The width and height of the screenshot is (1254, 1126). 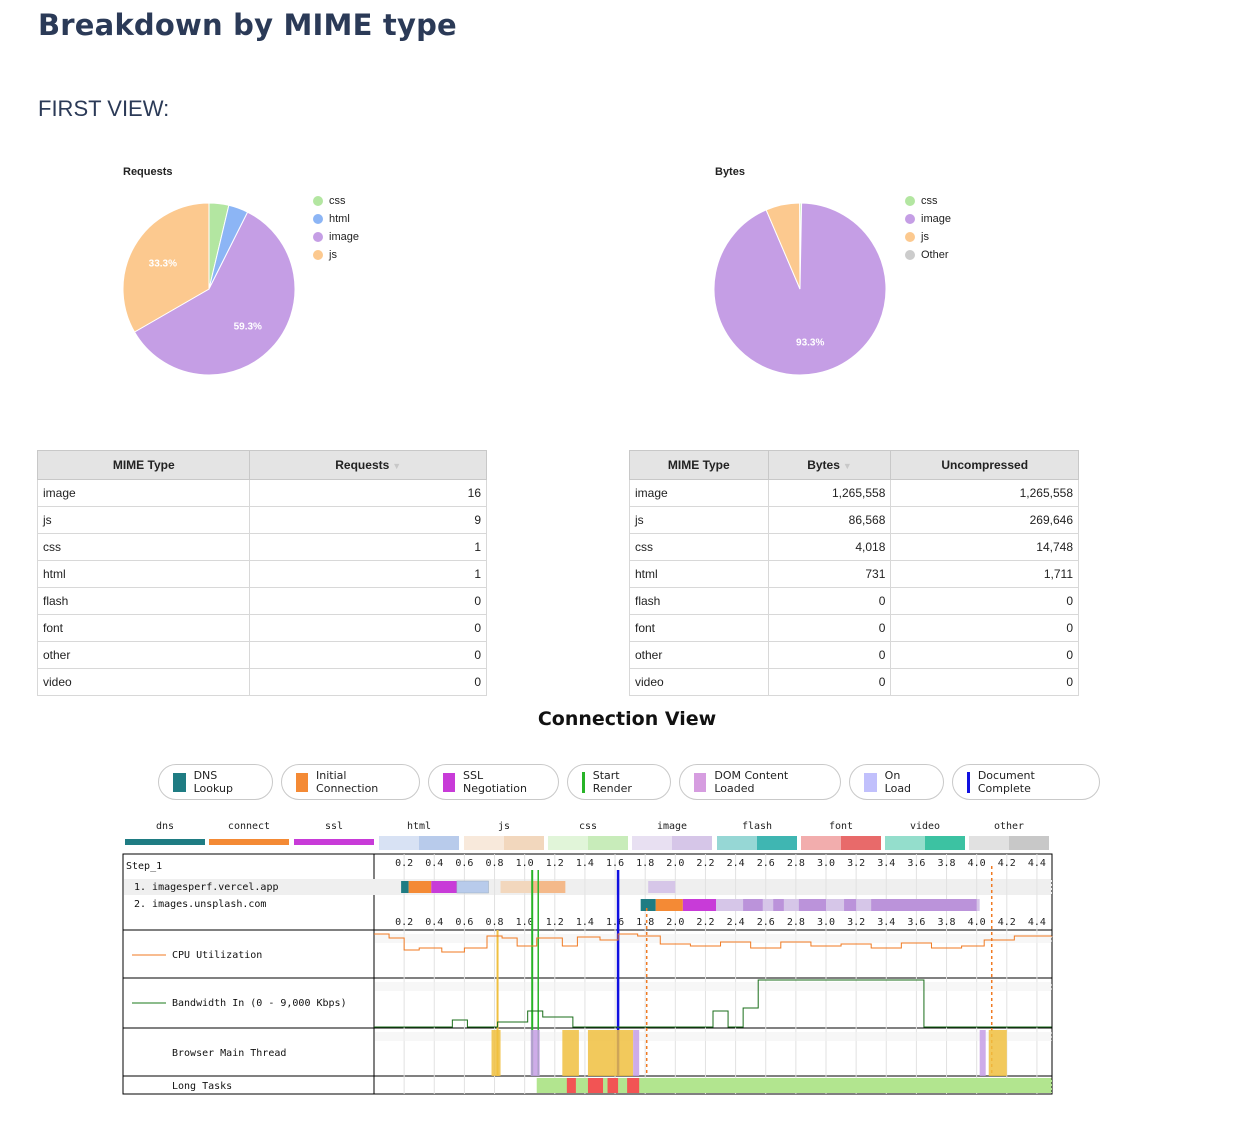 I want to click on mime-type-cell: other, so click(x=143, y=655).